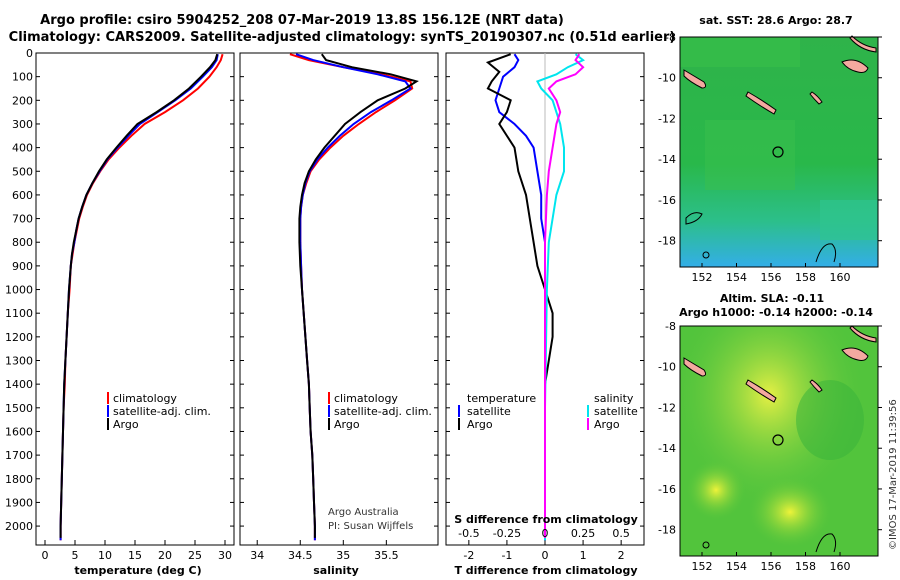 This screenshot has width=900, height=580. Describe the element at coordinates (616, 411) in the screenshot. I see `legend-s-satellite: satellite` at that location.